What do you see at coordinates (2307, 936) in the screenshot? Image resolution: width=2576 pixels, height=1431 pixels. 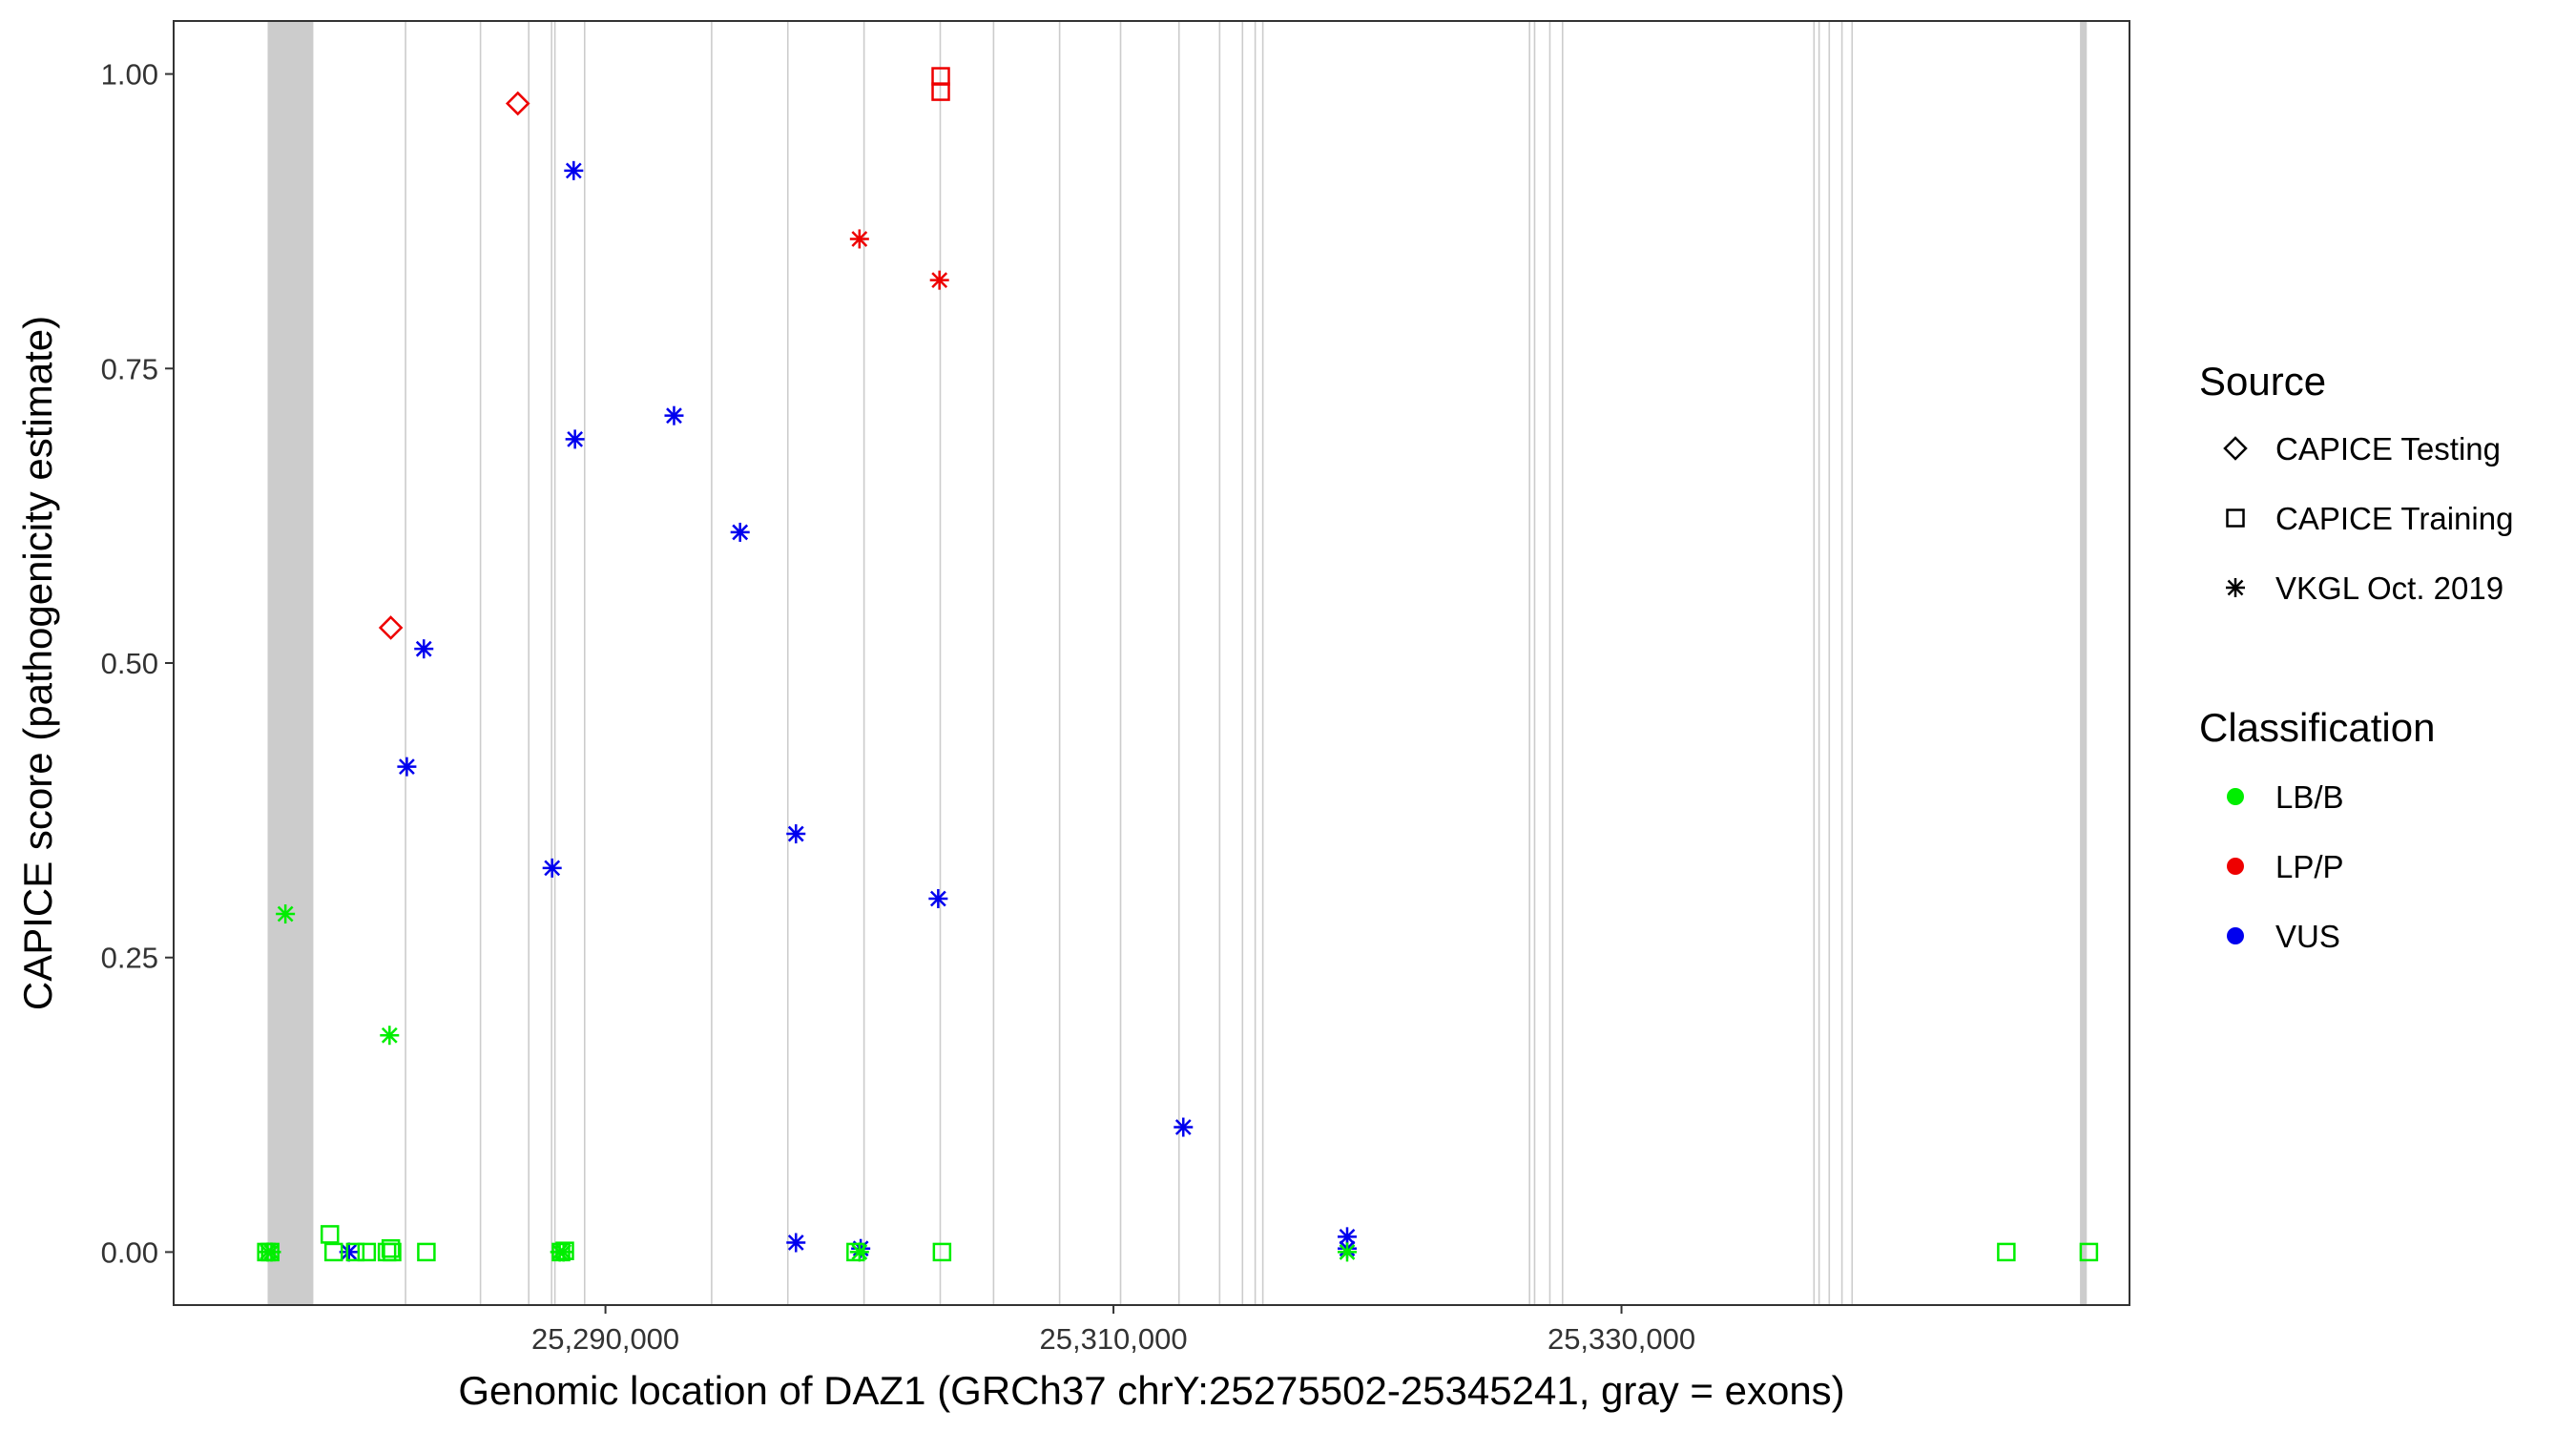 I see `legend-class-label: VUS` at bounding box center [2307, 936].